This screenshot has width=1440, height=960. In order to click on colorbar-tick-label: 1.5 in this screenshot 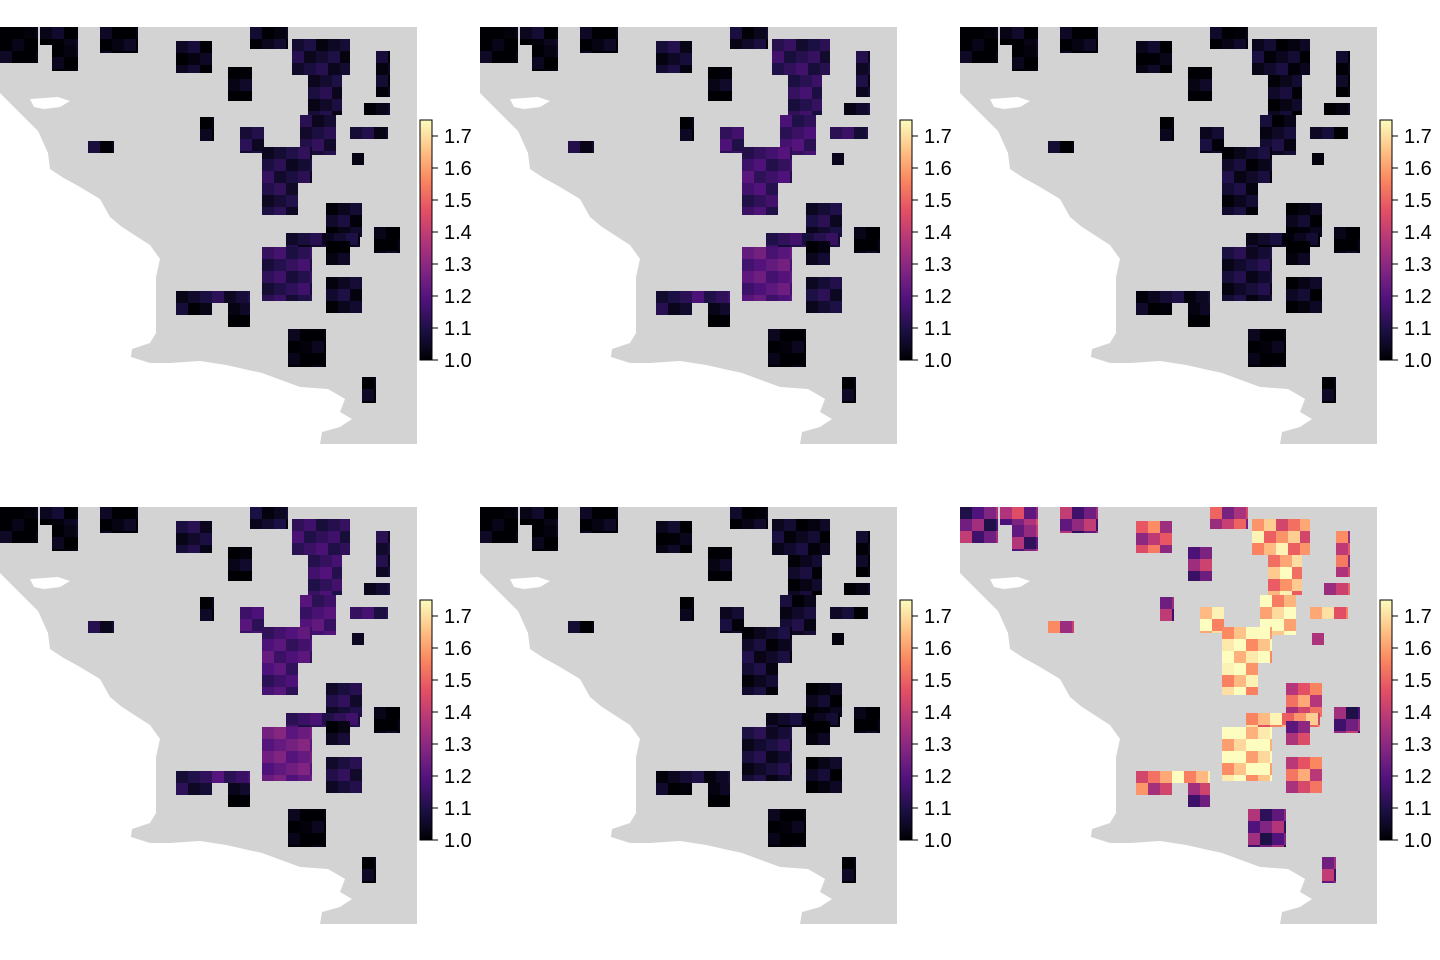, I will do `click(458, 201)`.